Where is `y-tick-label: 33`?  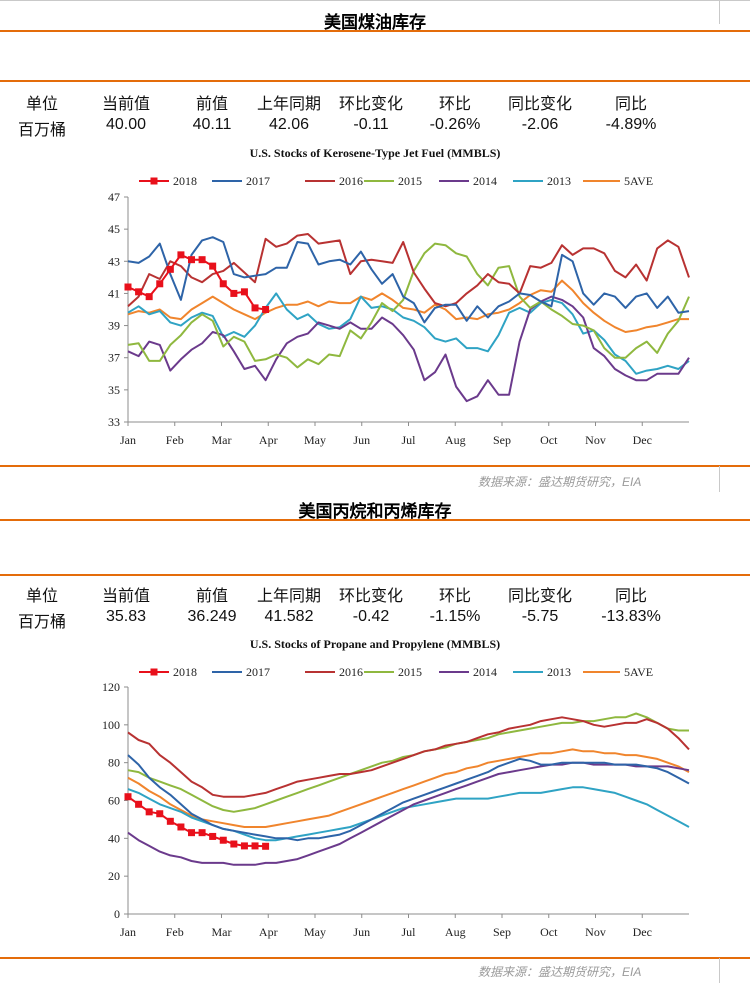 y-tick-label: 33 is located at coordinates (114, 422).